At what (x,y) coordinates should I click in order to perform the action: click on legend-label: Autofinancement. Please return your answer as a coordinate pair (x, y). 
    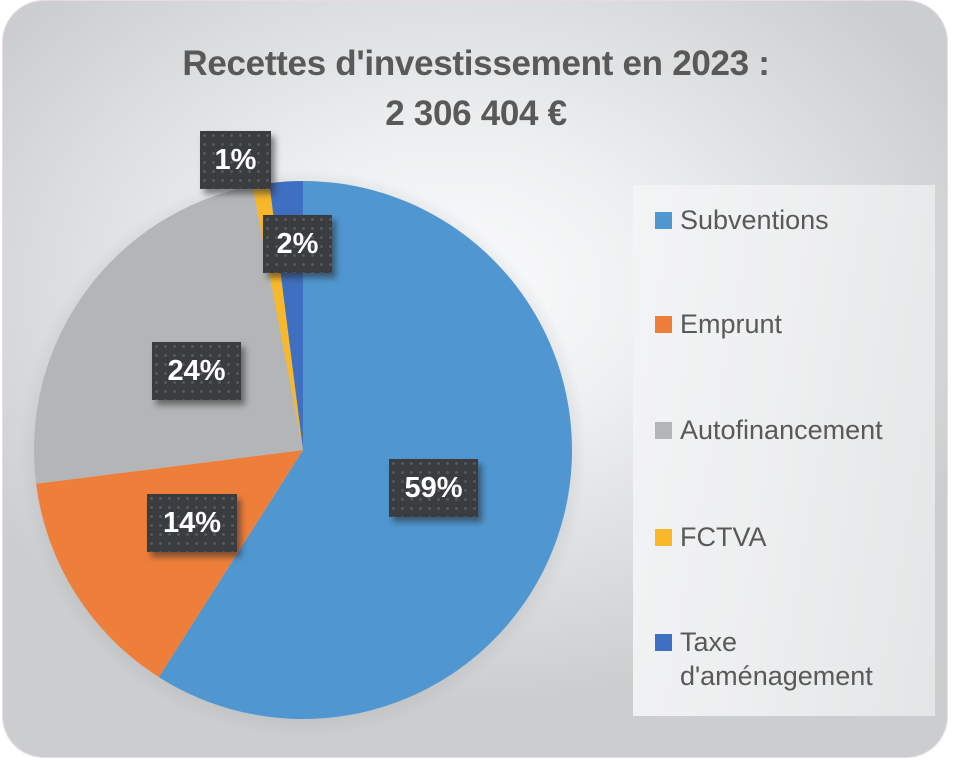
    Looking at the image, I should click on (781, 430).